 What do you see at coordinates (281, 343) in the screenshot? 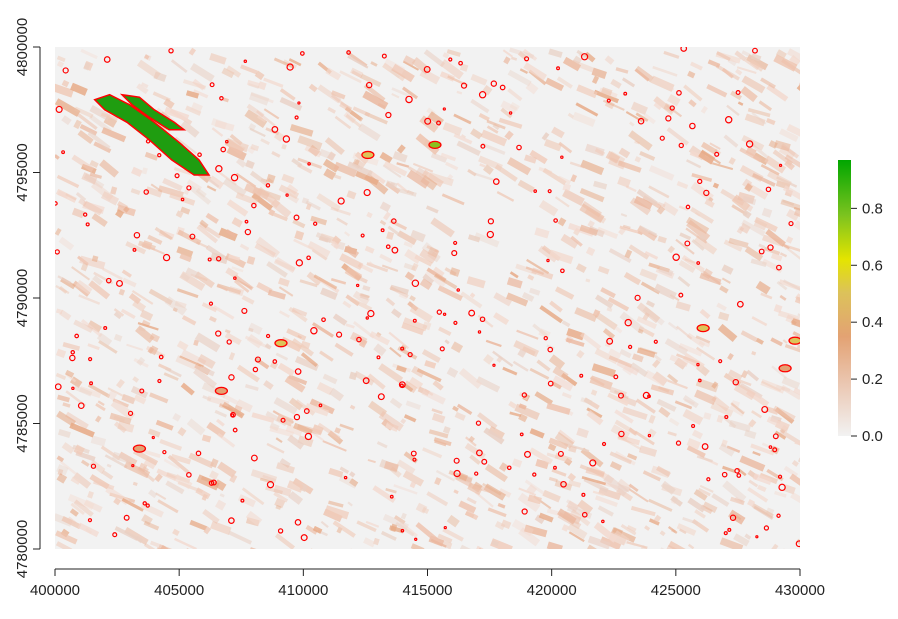
I see `hotspot-patch` at bounding box center [281, 343].